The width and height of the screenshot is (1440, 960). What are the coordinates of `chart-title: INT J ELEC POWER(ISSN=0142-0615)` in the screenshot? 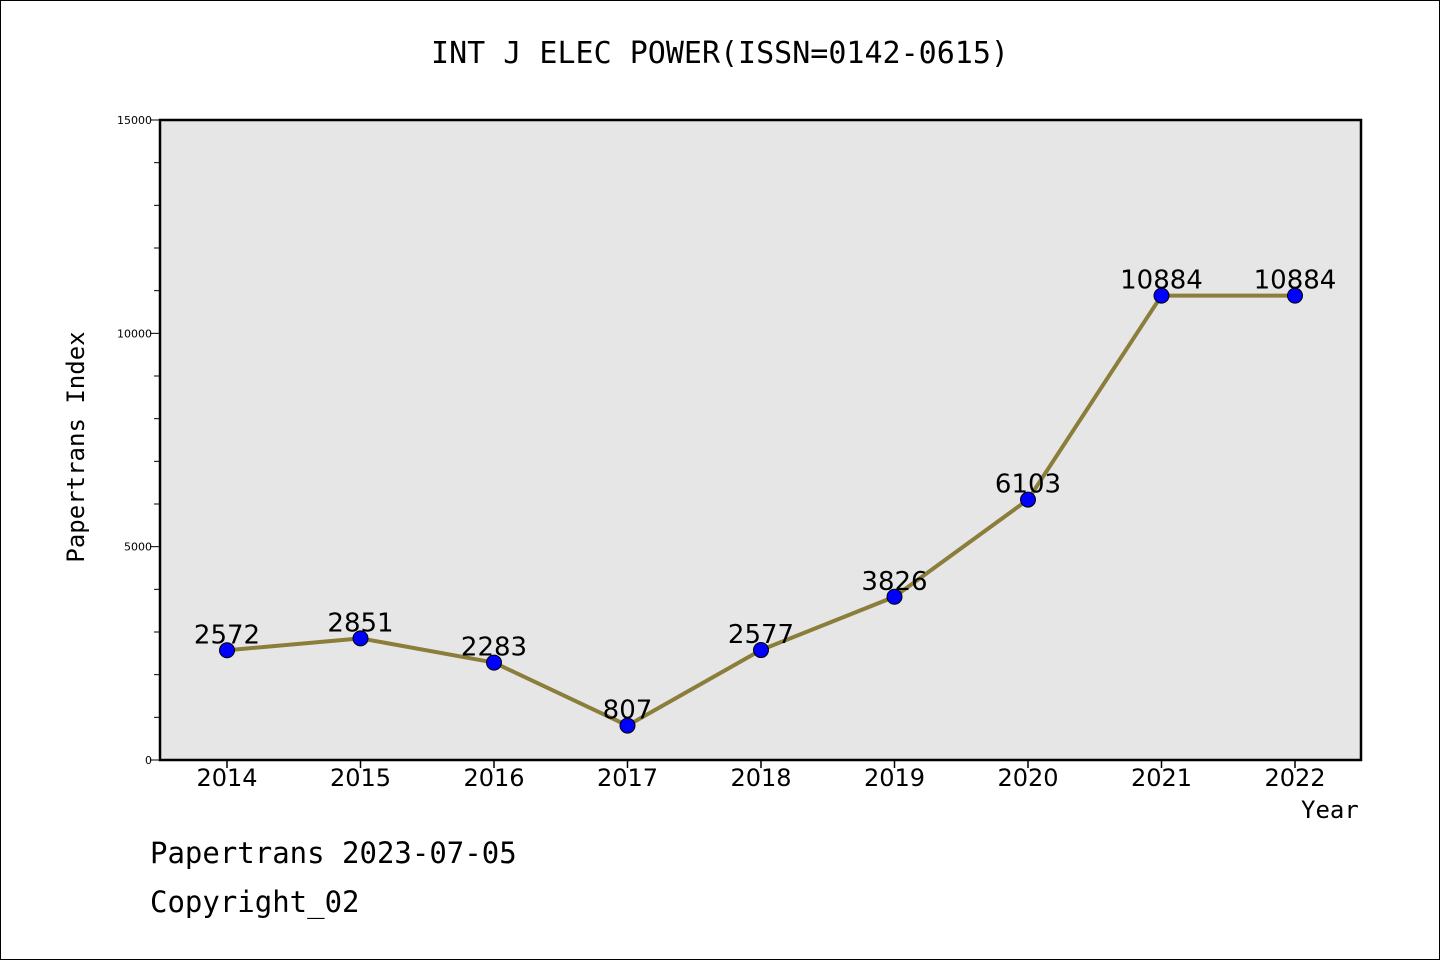 It's located at (720, 53).